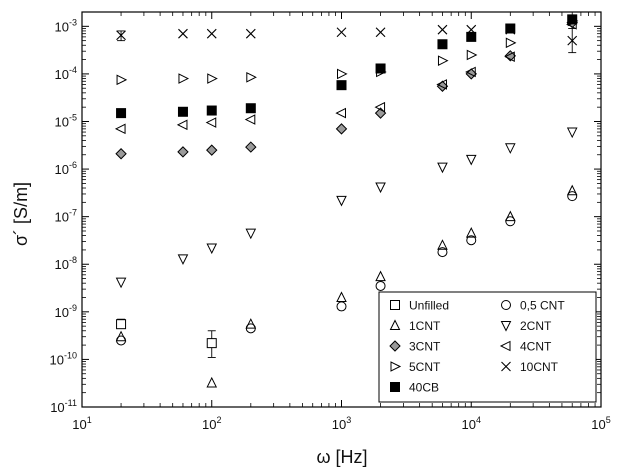 This screenshot has width=621, height=468. Describe the element at coordinates (66, 263) in the screenshot. I see `y-tick-label: 10⁻⁸` at that location.